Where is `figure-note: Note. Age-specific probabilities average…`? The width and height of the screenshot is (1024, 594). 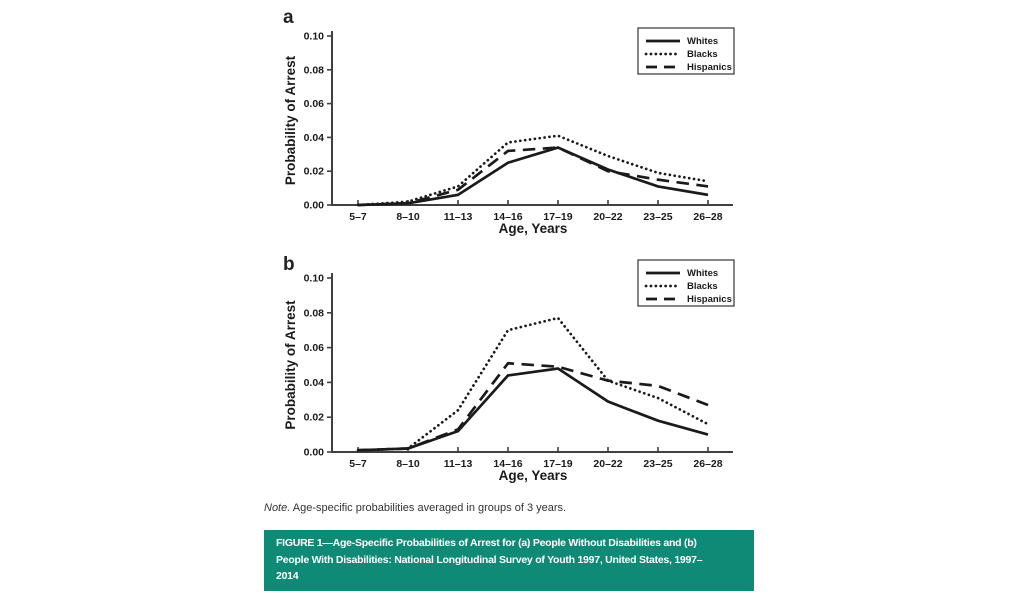
figure-note: Note. Age-specific probabilities average… is located at coordinates (514, 508).